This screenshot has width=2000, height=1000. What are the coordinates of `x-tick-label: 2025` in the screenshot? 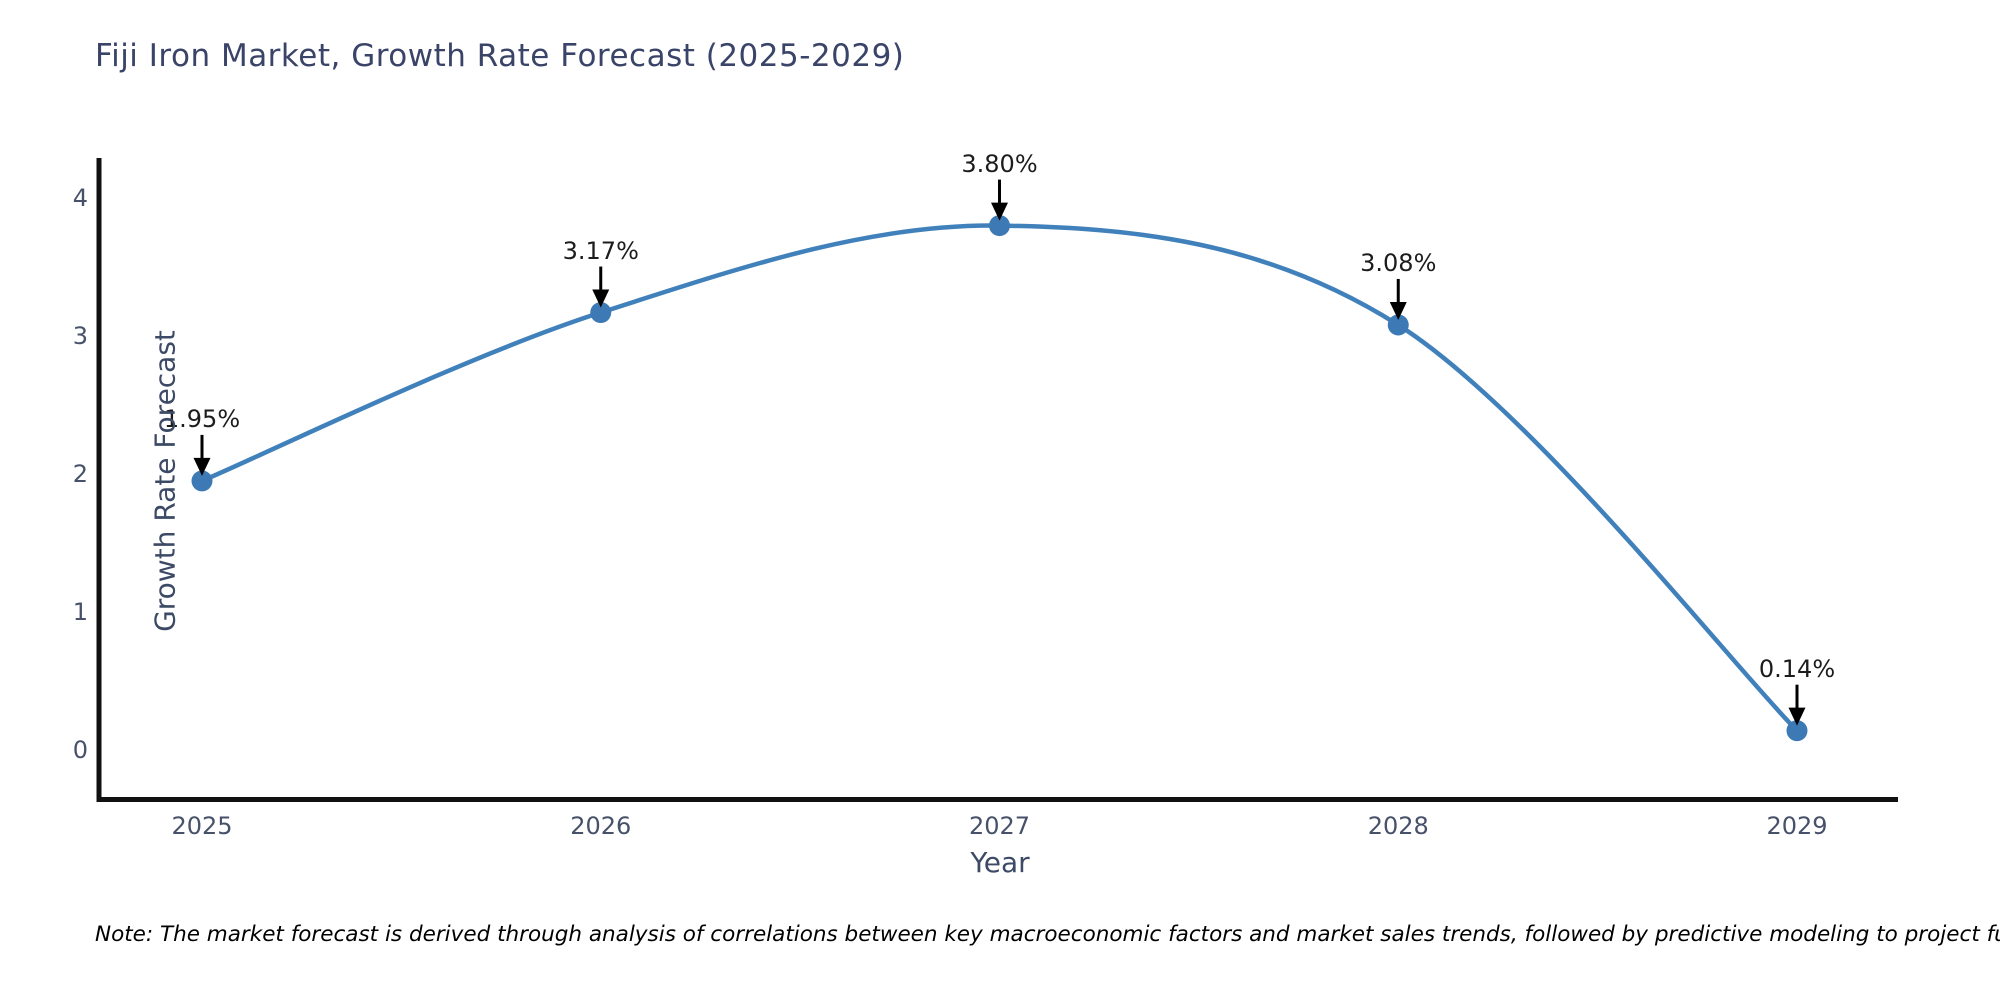 It's located at (202, 826).